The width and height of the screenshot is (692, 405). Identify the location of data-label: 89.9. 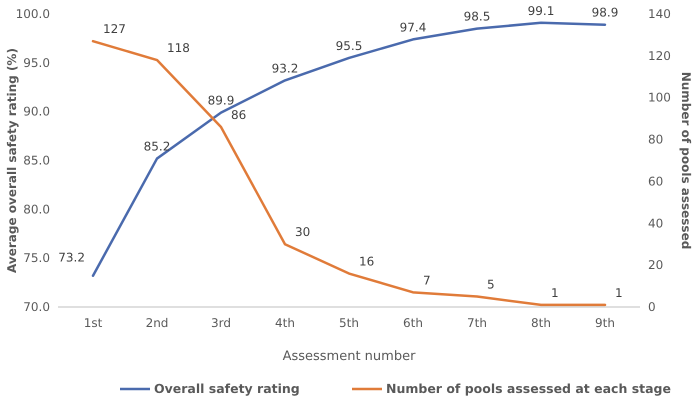
(221, 101).